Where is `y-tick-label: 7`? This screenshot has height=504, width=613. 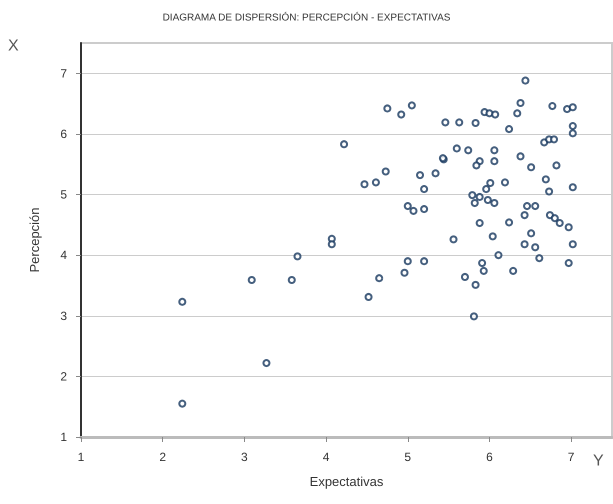
y-tick-label: 7 is located at coordinates (64, 73).